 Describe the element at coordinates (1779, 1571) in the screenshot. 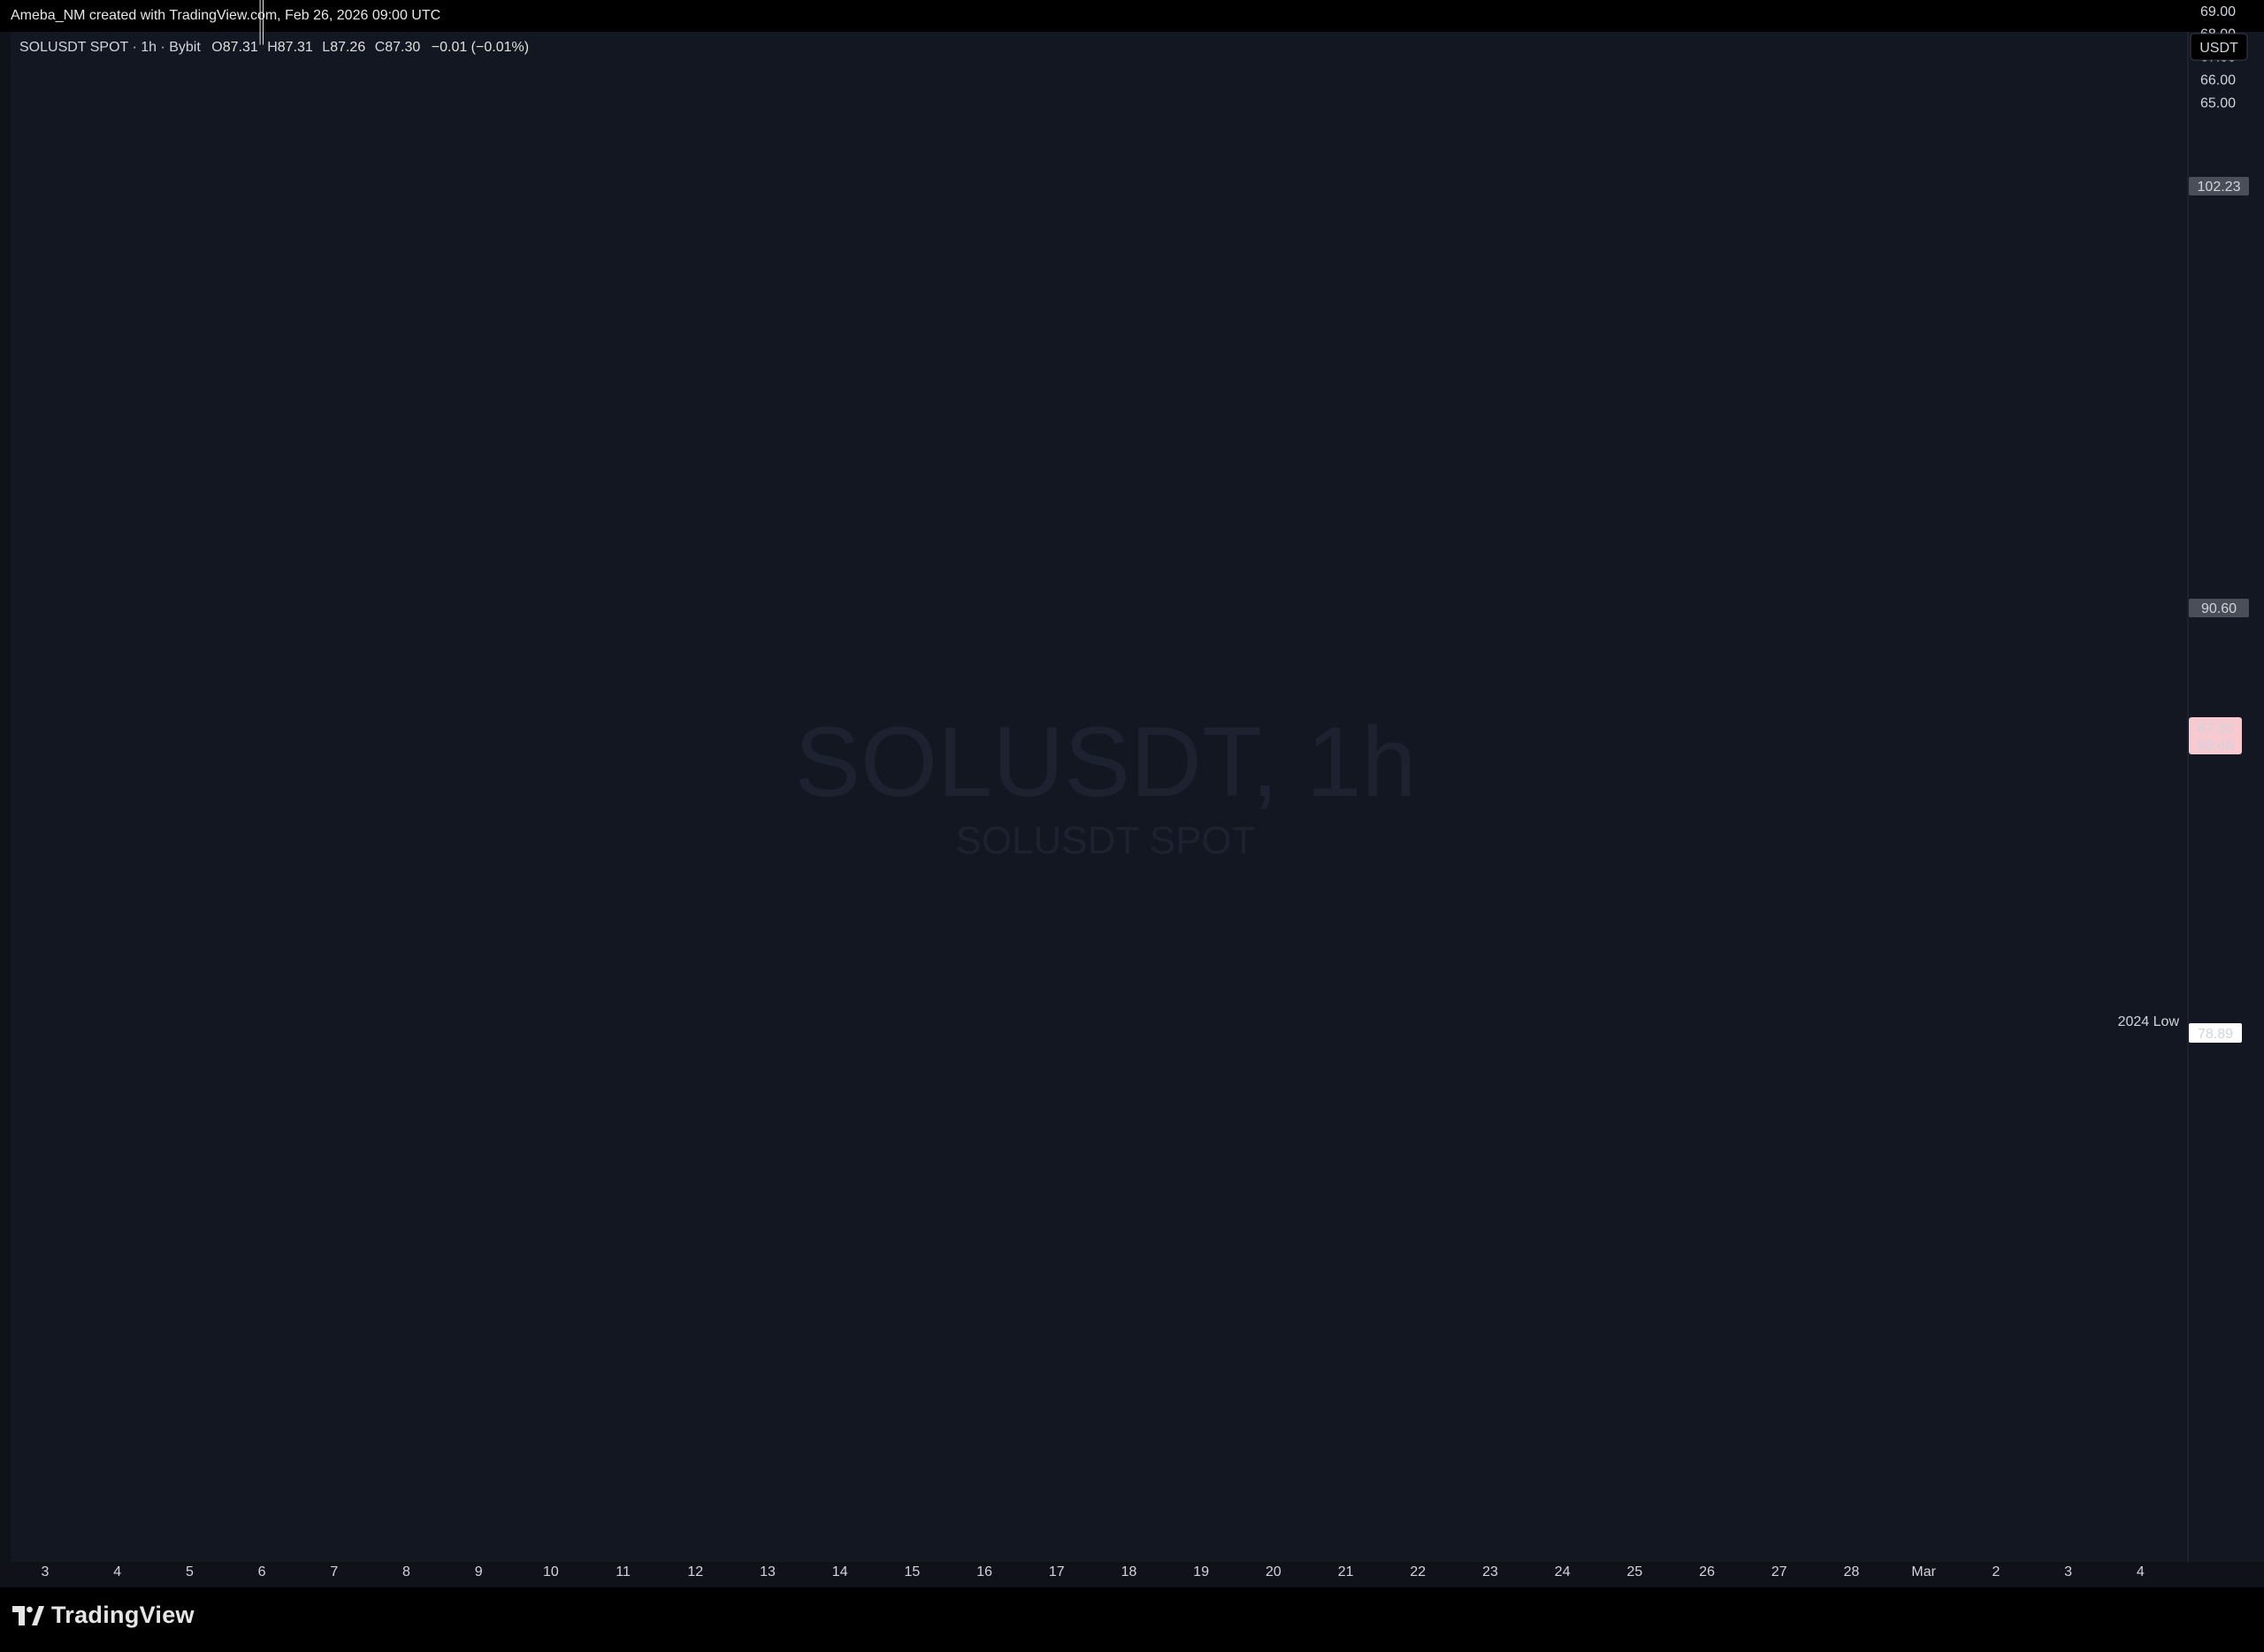

I see `x-tick-label: 27` at that location.